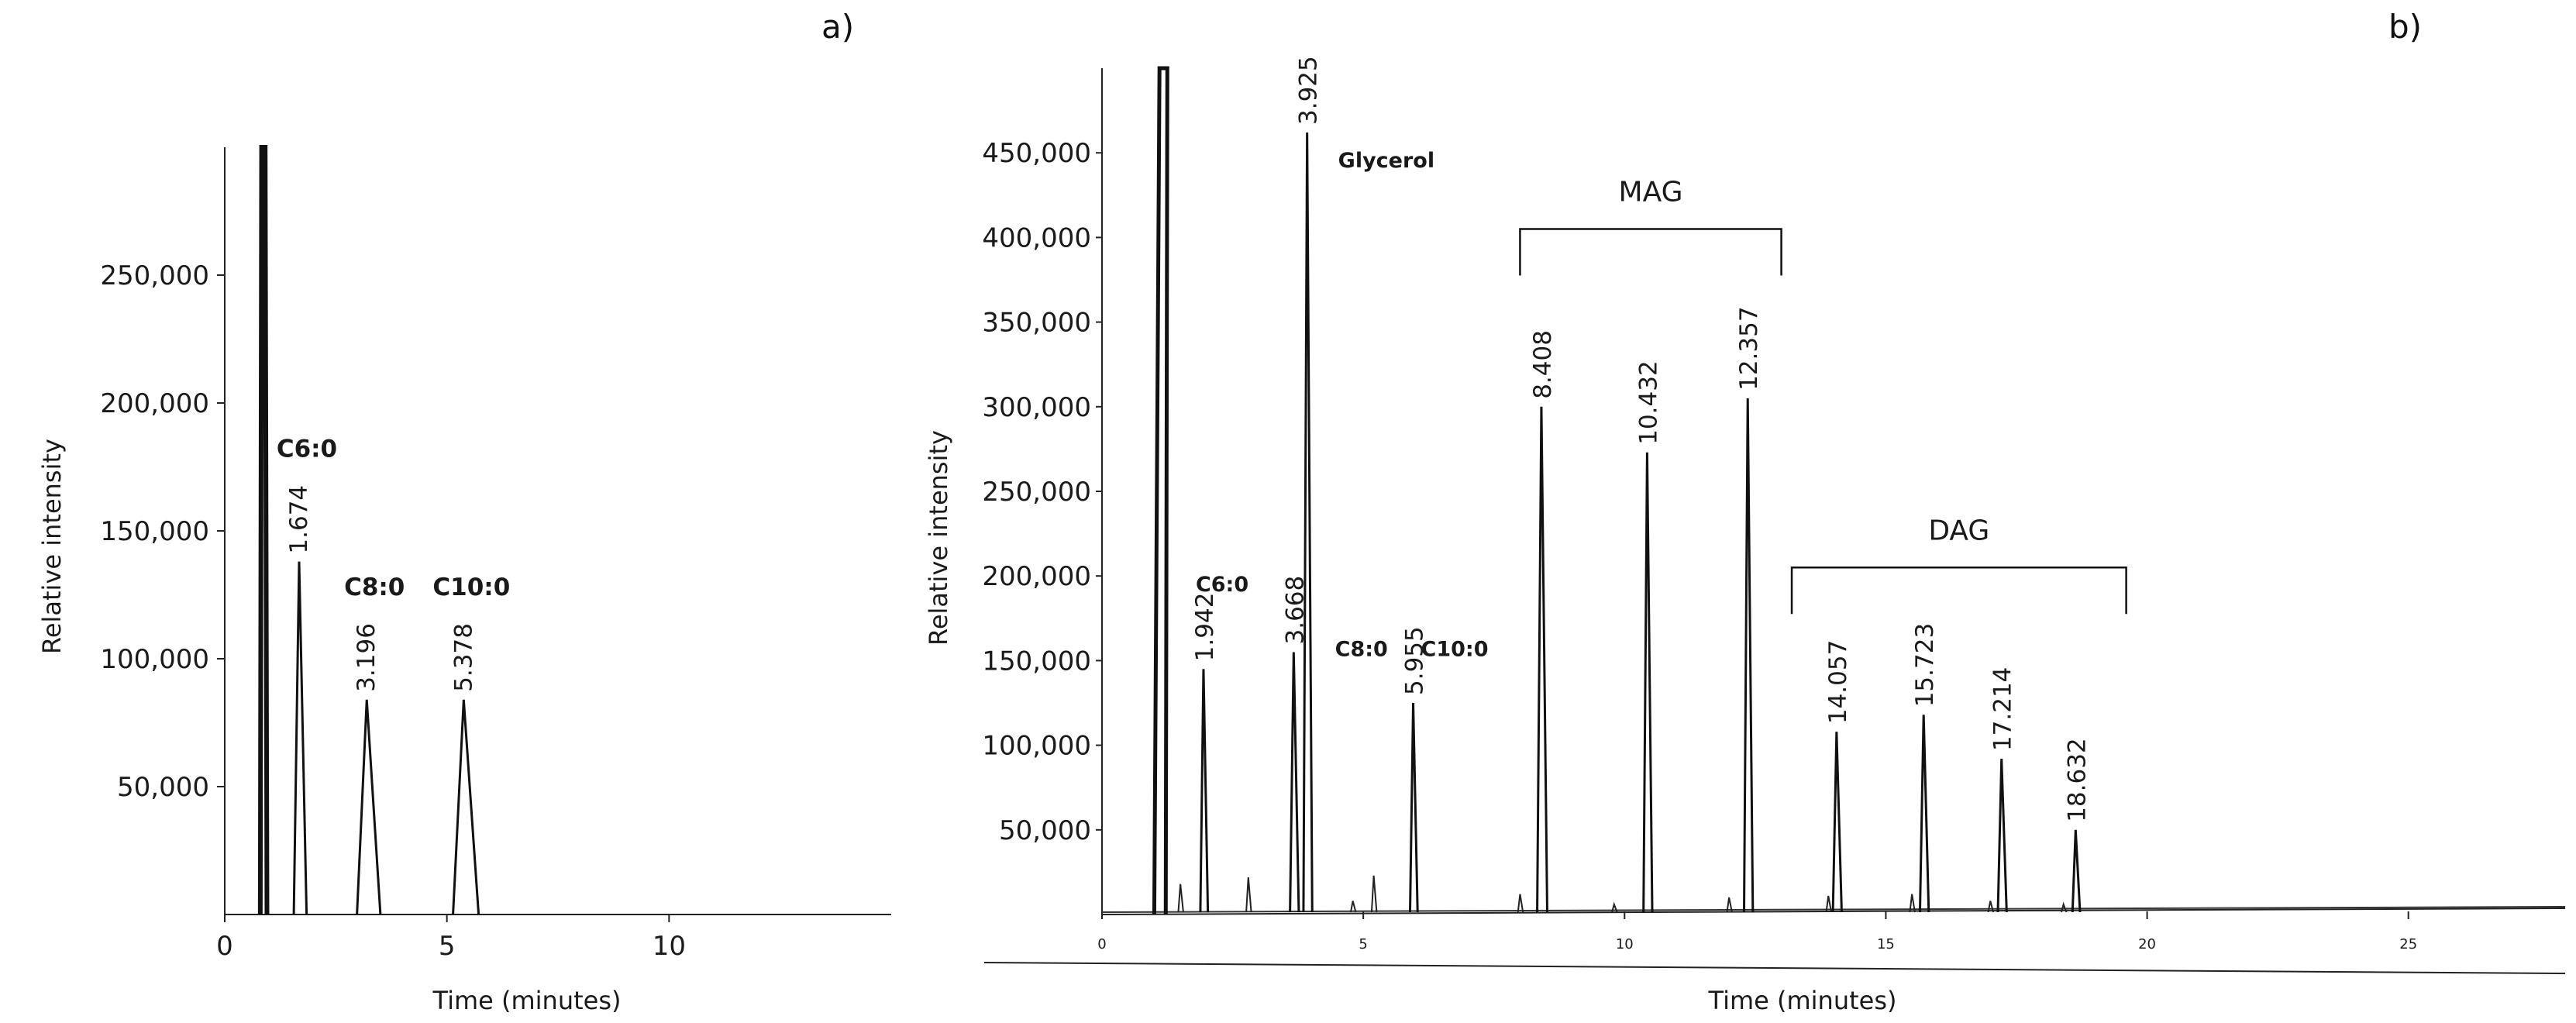 The height and width of the screenshot is (1023, 2576). I want to click on compound-label: C8:0, so click(374, 587).